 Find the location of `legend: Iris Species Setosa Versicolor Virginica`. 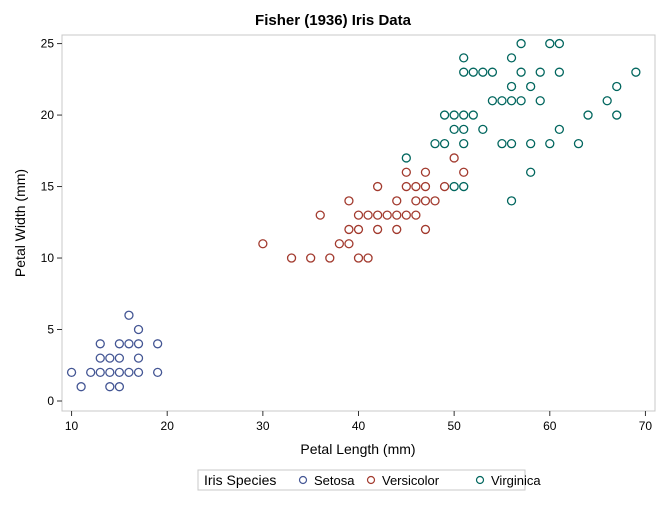

legend: Iris Species Setosa Versicolor Virginica is located at coordinates (369, 480).